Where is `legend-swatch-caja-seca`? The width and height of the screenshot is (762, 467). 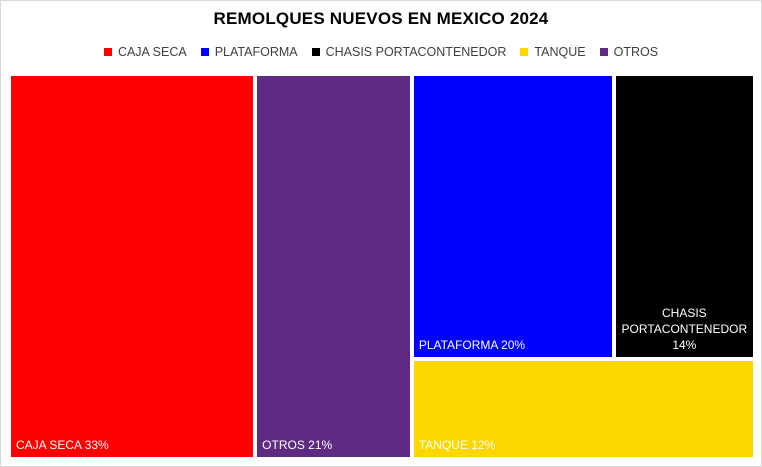 legend-swatch-caja-seca is located at coordinates (107, 52).